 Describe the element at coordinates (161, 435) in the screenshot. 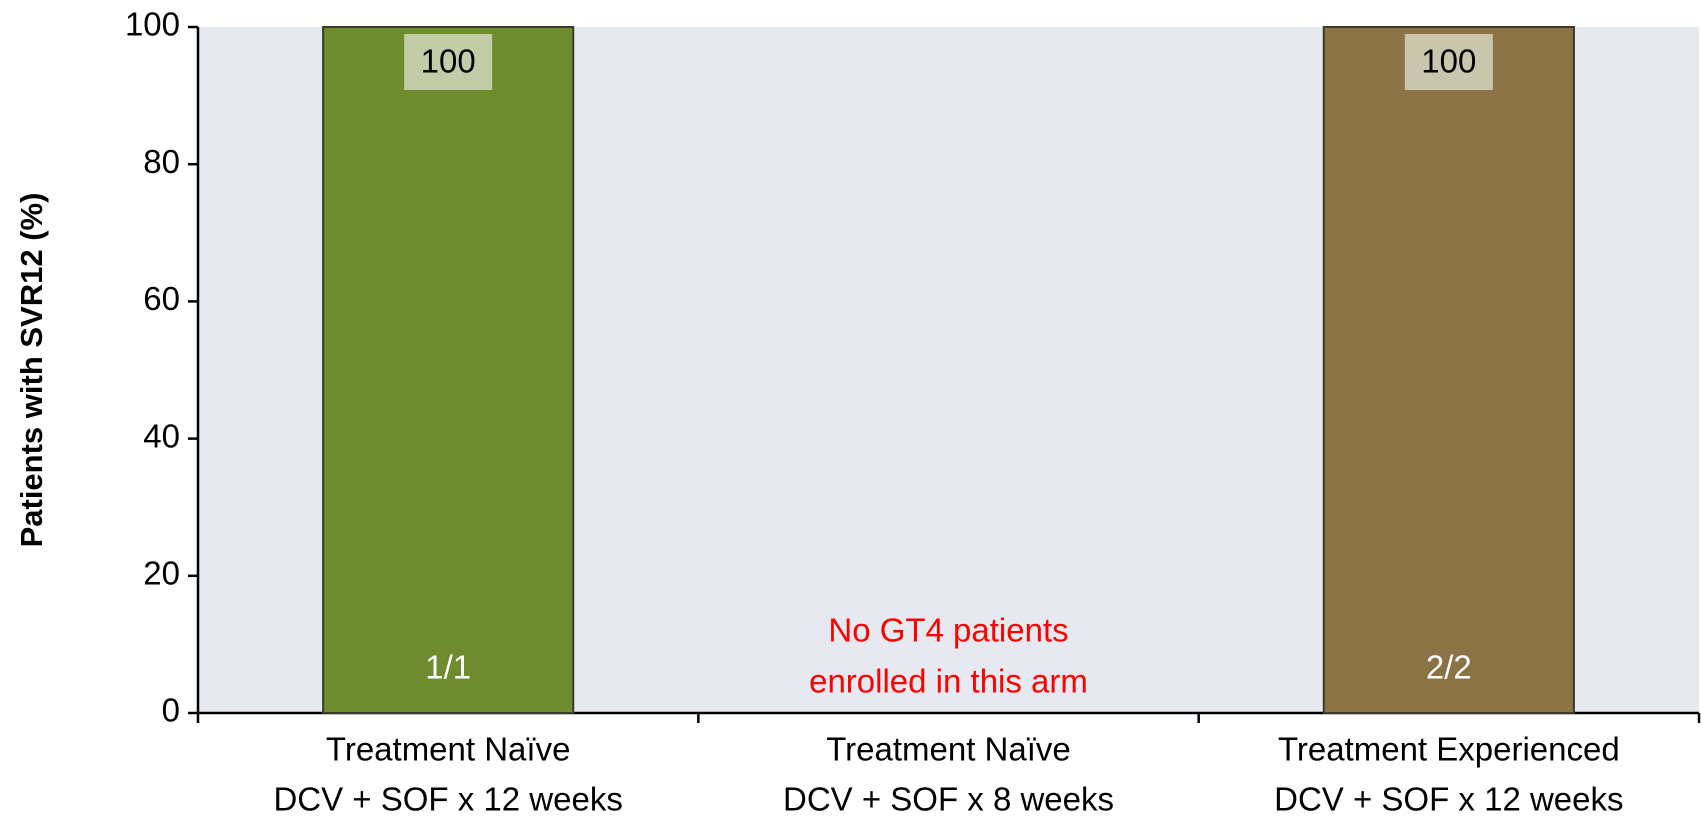

I see `y-tick-label: 40` at that location.